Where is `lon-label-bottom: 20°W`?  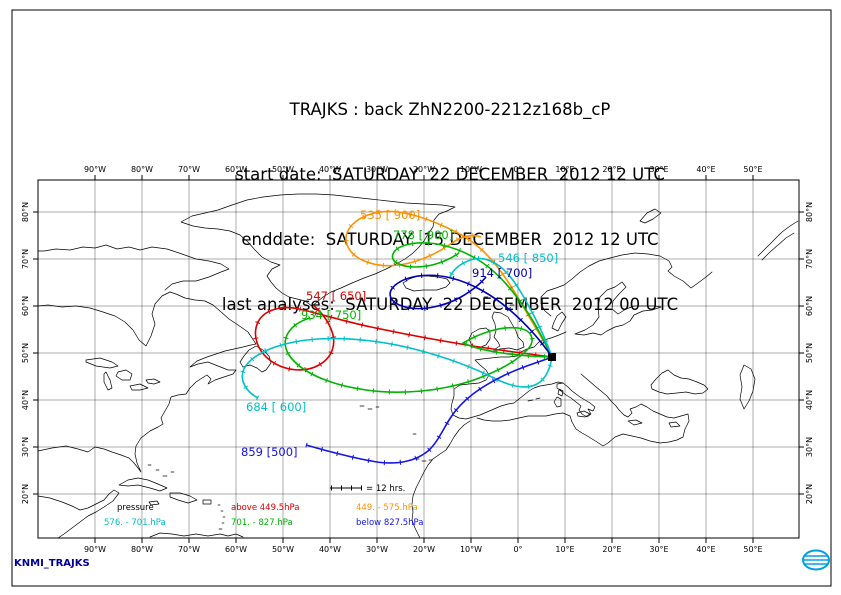
lon-label-bottom: 20°W is located at coordinates (424, 549).